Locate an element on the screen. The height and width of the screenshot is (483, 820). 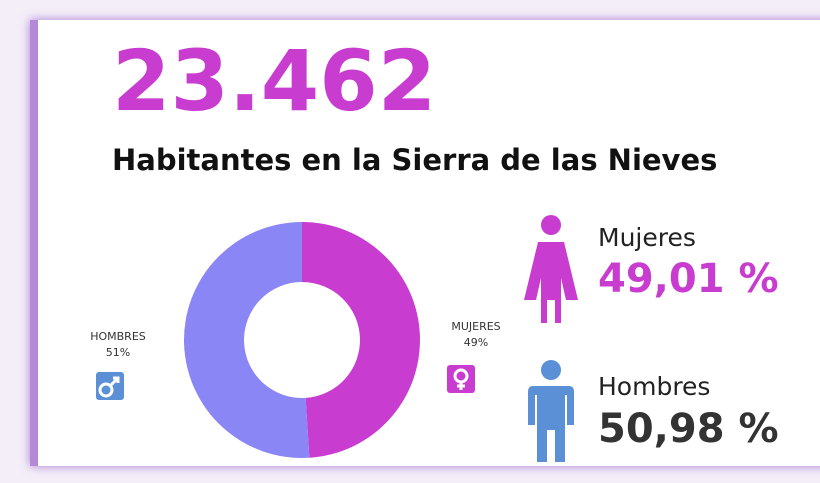
male-icon is located at coordinates (551, 411).